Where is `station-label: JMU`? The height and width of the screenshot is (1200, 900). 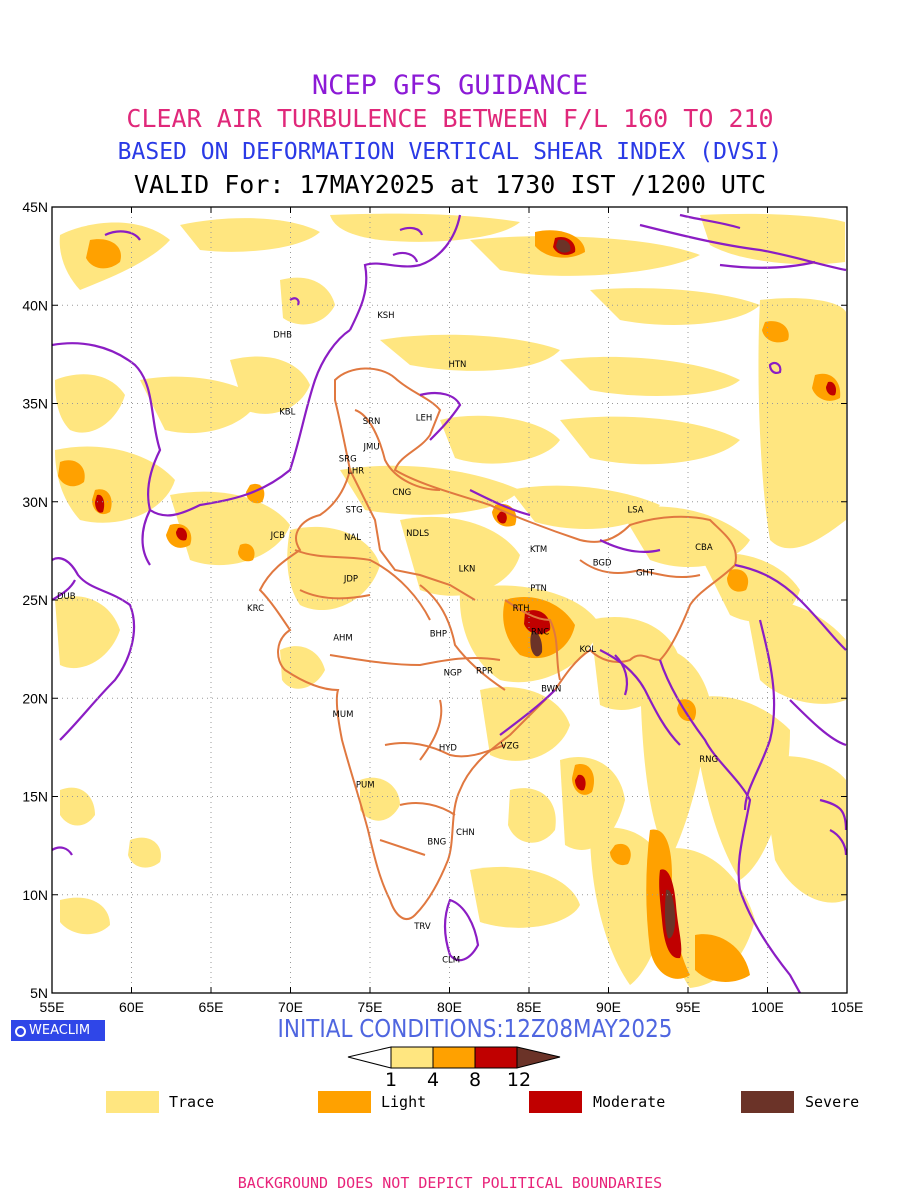 station-label: JMU is located at coordinates (371, 448).